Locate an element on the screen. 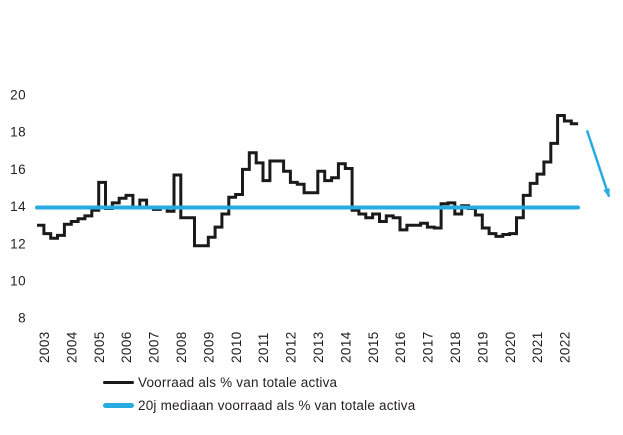  y-tick-label: 10 is located at coordinates (18, 281).